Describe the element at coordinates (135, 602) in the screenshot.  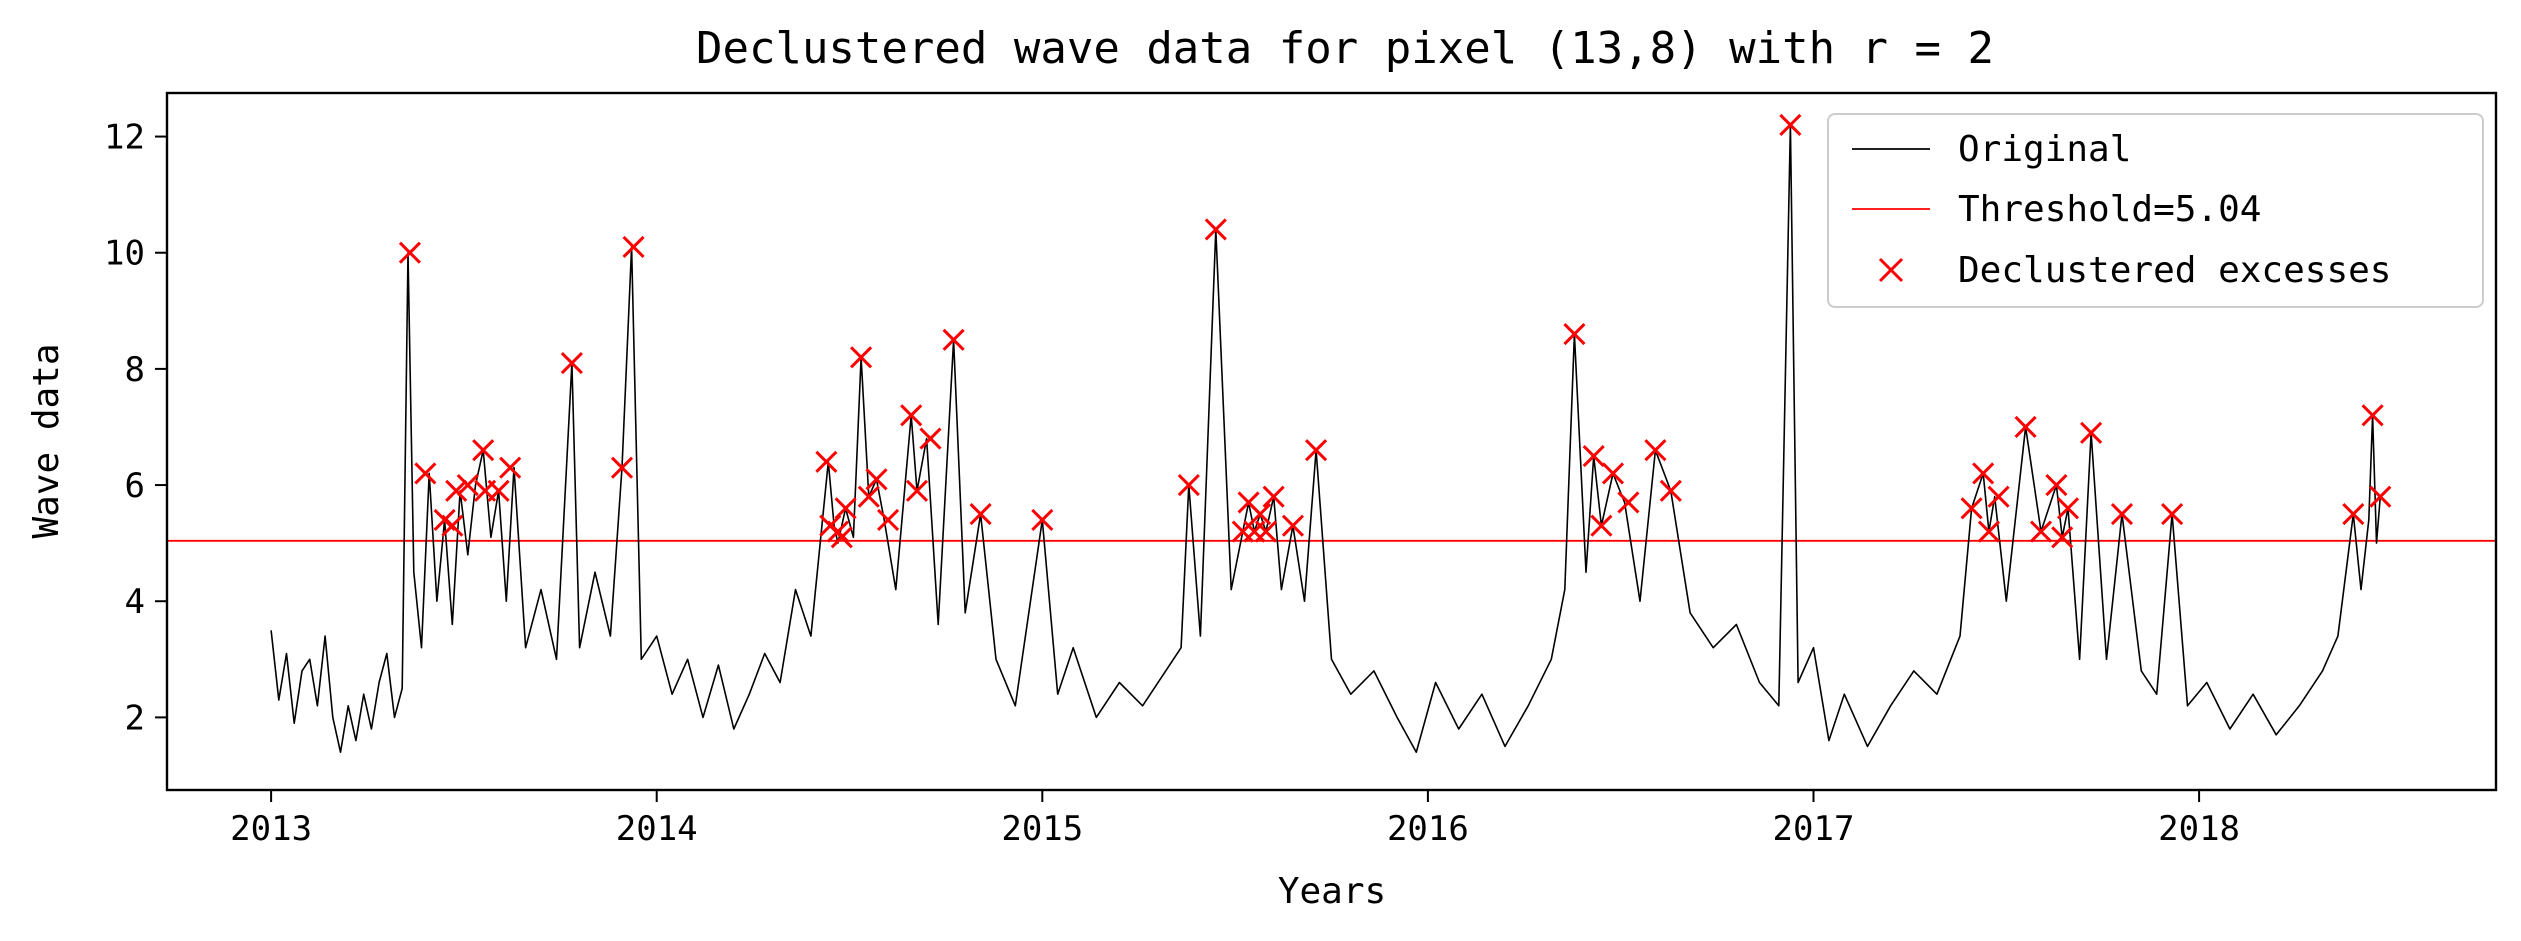
I see `y-tick-label: 4` at that location.